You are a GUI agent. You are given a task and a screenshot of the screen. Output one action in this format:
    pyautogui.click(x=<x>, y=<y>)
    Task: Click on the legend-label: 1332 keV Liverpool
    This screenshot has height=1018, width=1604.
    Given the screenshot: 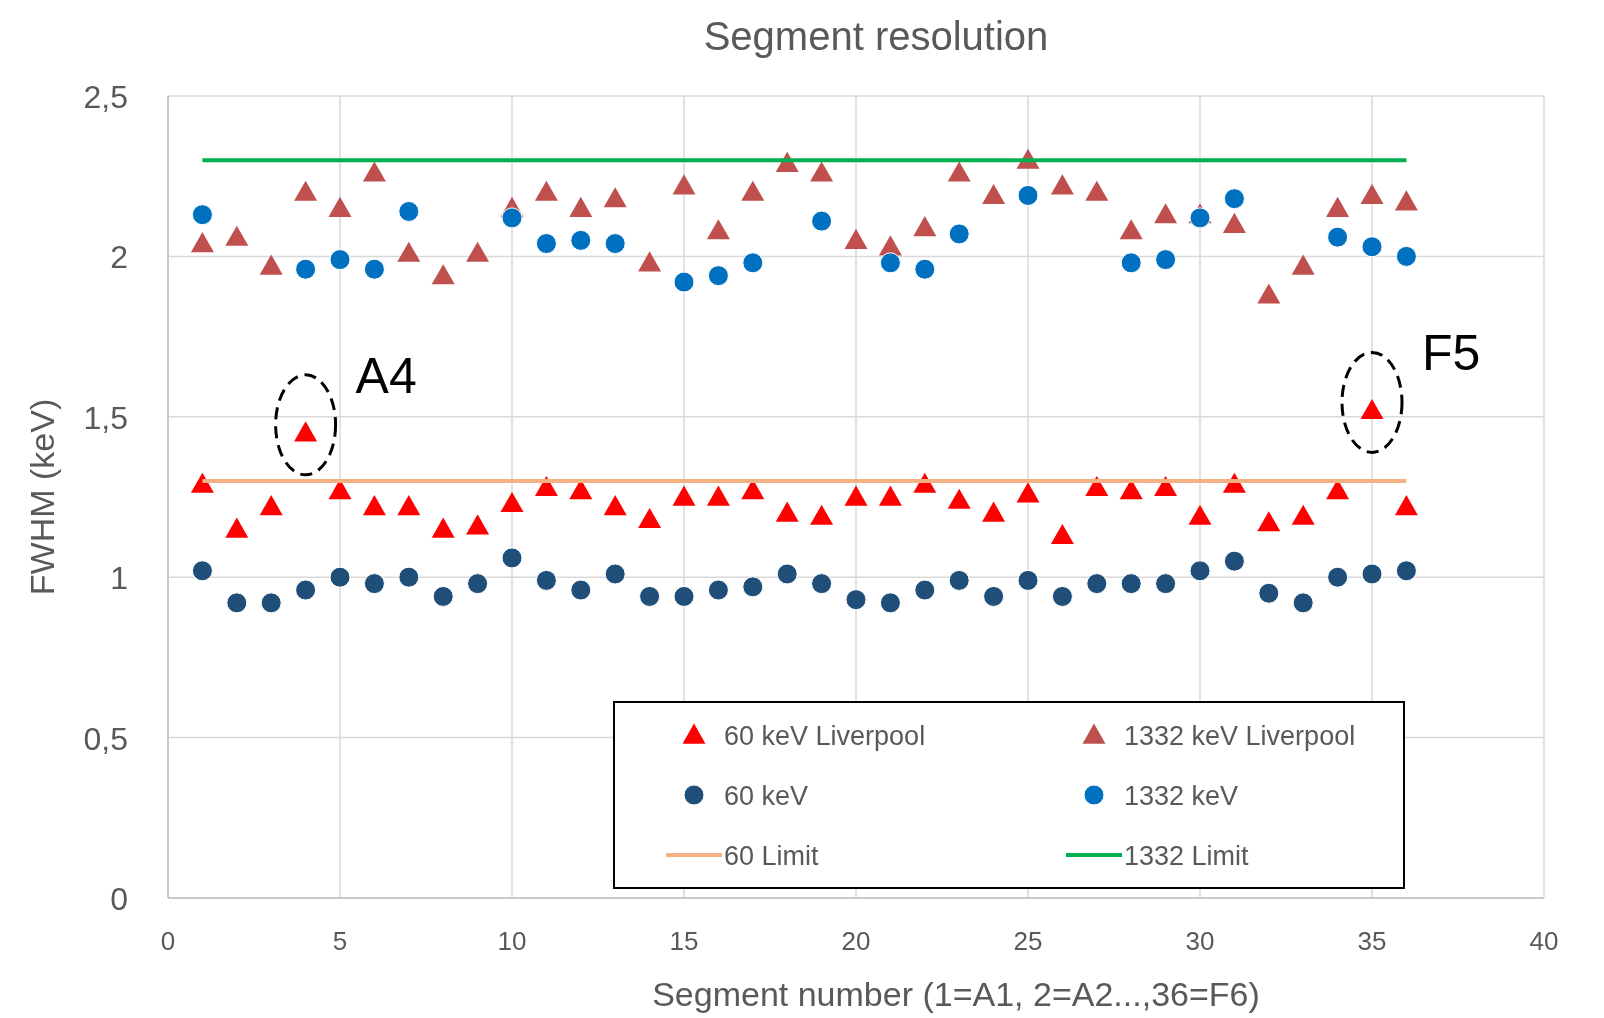 What is the action you would take?
    pyautogui.click(x=1240, y=736)
    